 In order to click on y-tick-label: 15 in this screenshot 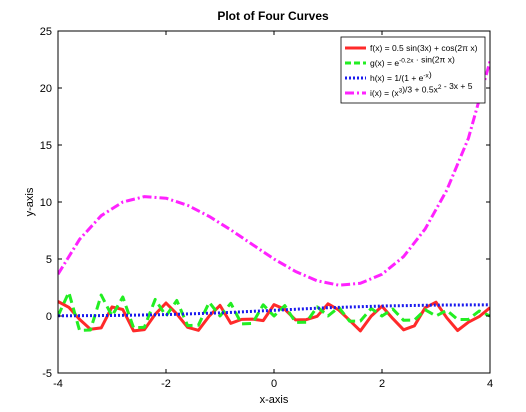, I will do `click(46, 146)`.